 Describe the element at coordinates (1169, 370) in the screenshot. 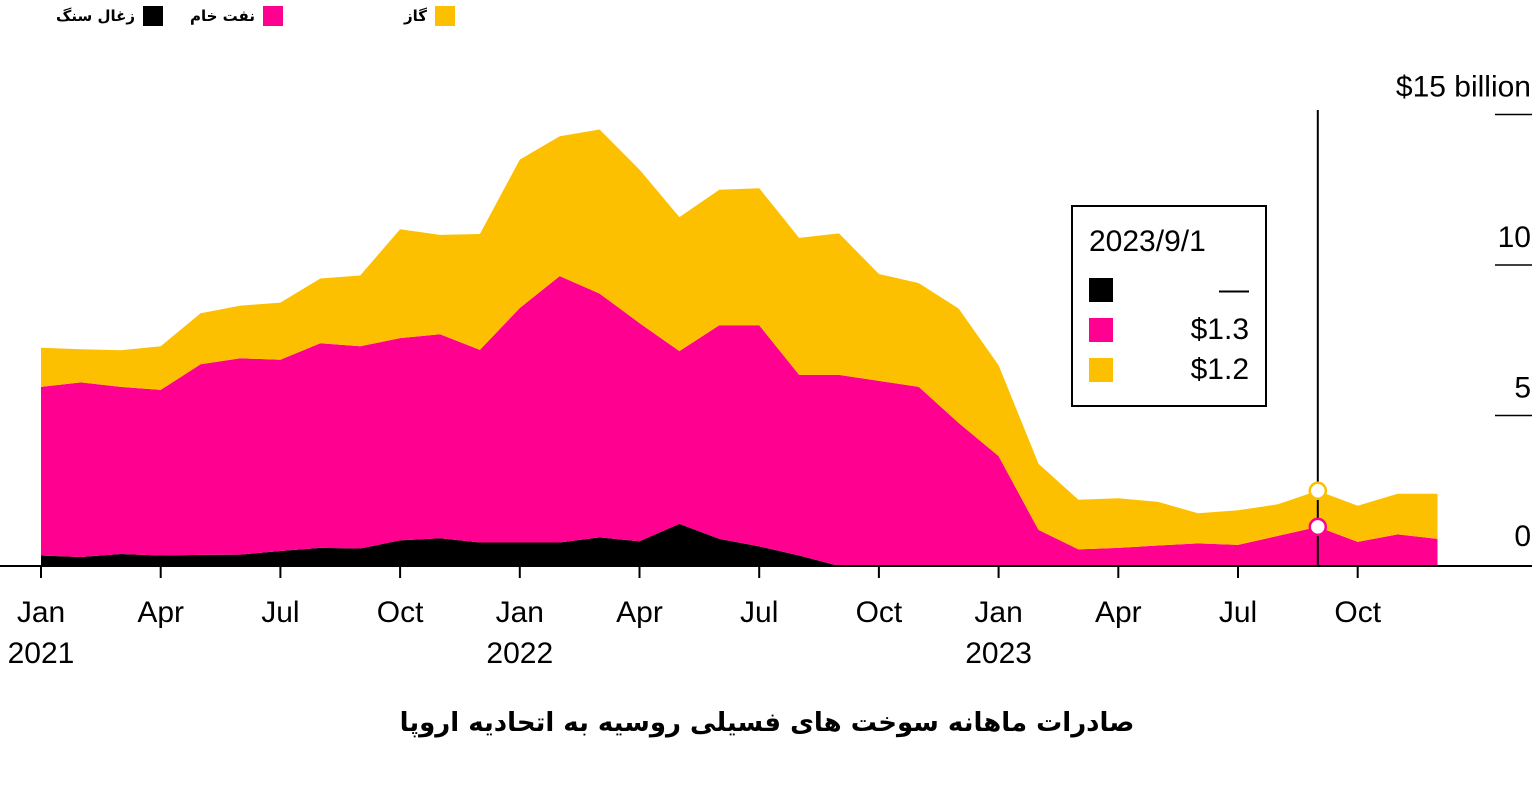

I see `tooltip-row-gas: $1.2` at that location.